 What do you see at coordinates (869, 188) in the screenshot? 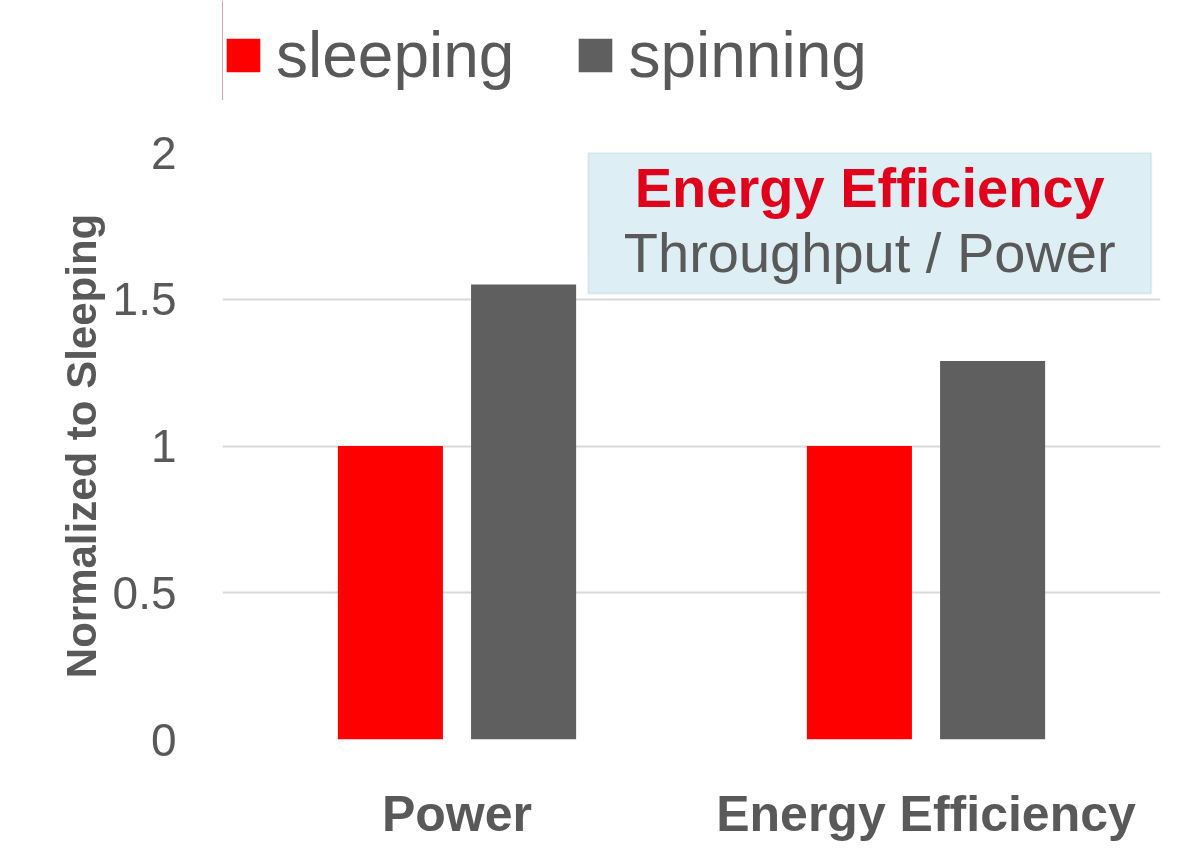
I see `annotation: Energy Efficiency` at bounding box center [869, 188].